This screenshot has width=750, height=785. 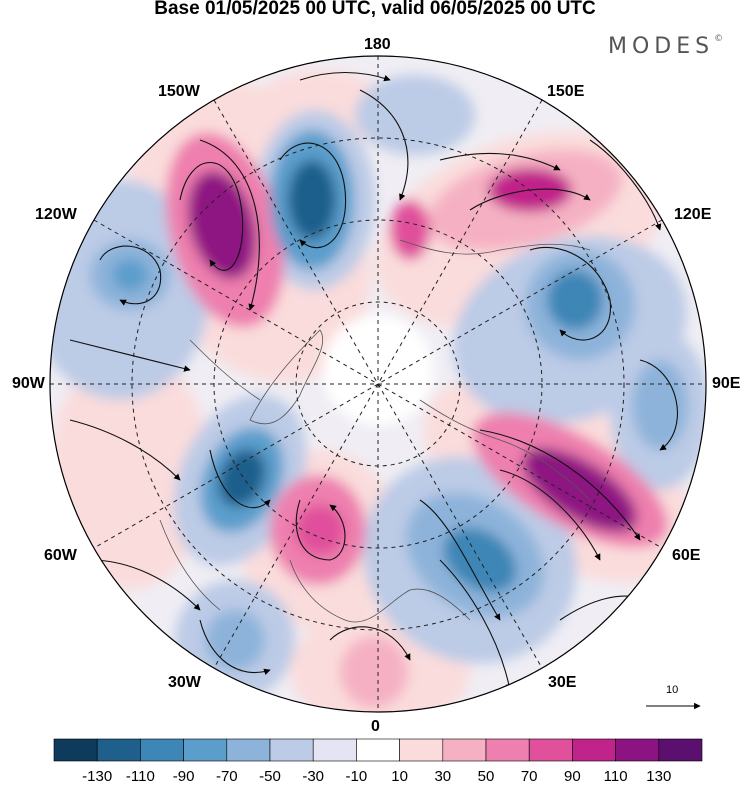 What do you see at coordinates (443, 776) in the screenshot?
I see `colorbar-tick-label: 30` at bounding box center [443, 776].